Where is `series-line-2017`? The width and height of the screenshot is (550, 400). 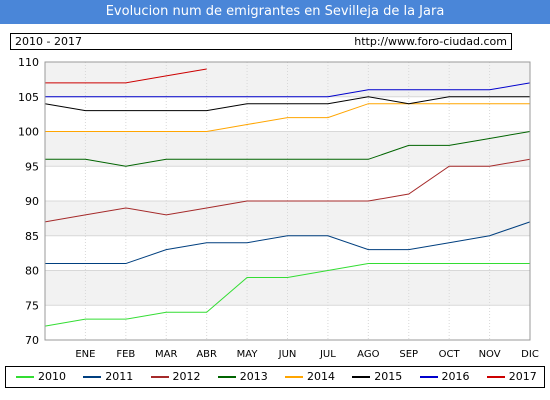 series-line-2017 is located at coordinates (126, 76).